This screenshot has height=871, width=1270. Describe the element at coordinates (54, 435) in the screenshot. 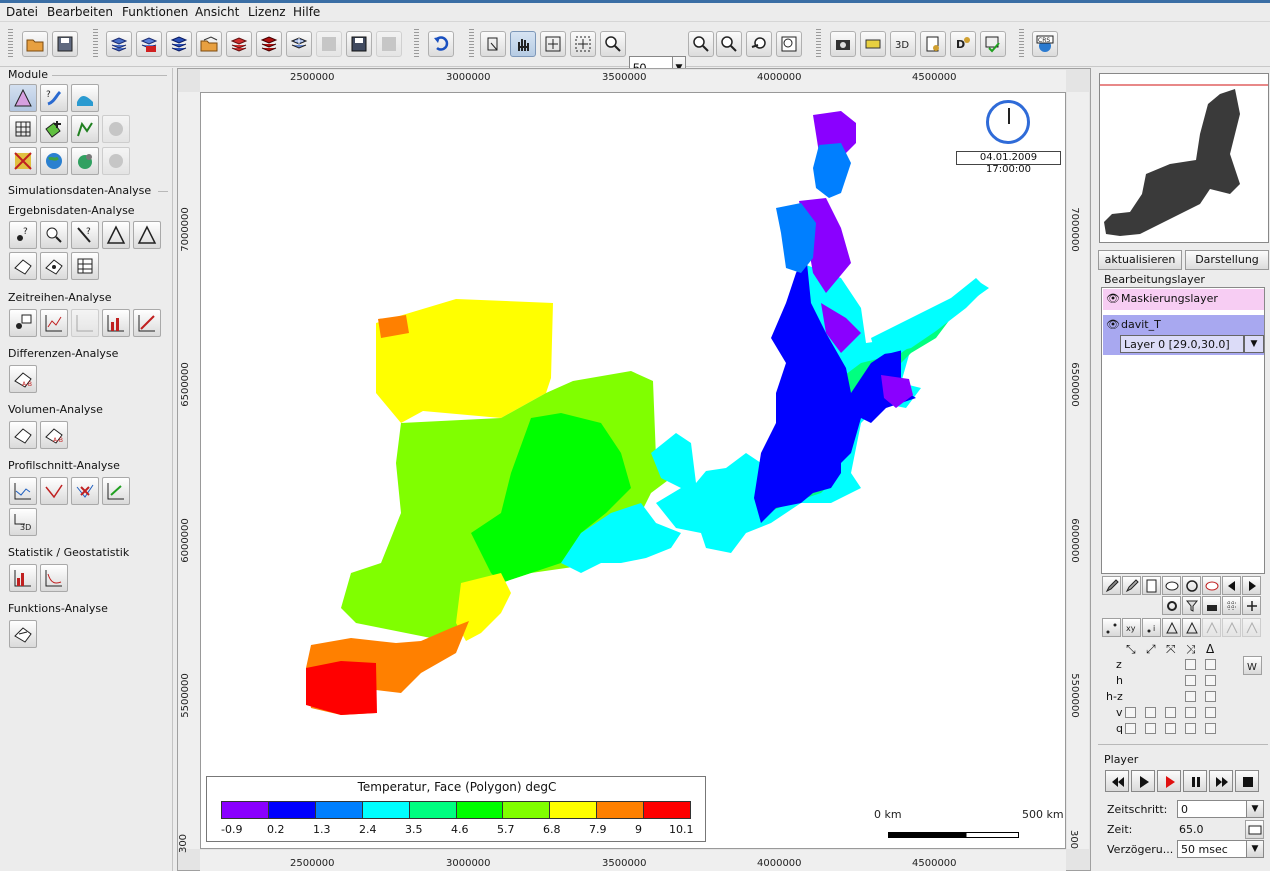

I see `volume-difference-button: A-B` at that location.